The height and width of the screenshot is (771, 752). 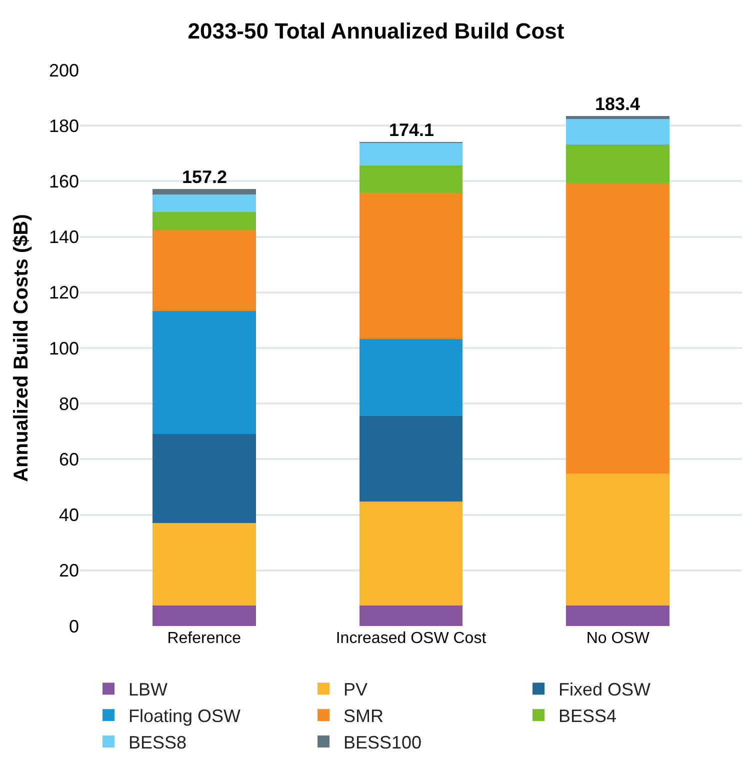 I want to click on chart-title: 2033-50 Total Annualized Build Cost, so click(x=376, y=31).